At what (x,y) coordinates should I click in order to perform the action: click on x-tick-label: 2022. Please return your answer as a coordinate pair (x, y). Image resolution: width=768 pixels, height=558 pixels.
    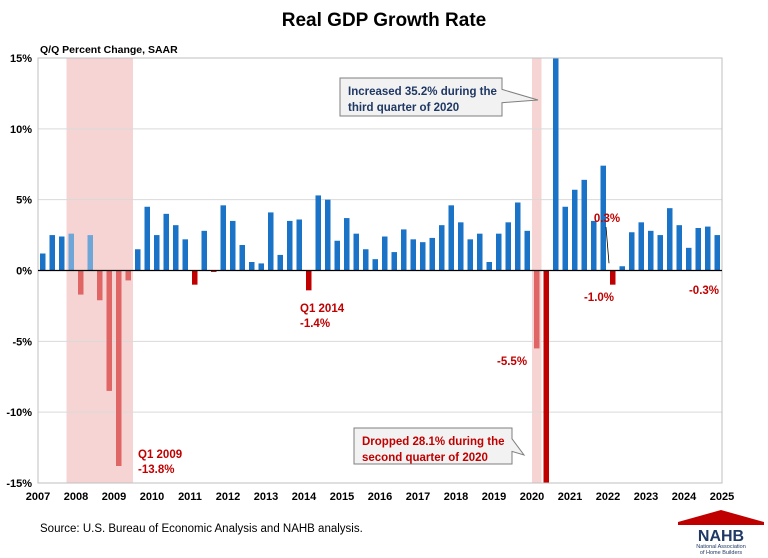
    Looking at the image, I should click on (608, 497).